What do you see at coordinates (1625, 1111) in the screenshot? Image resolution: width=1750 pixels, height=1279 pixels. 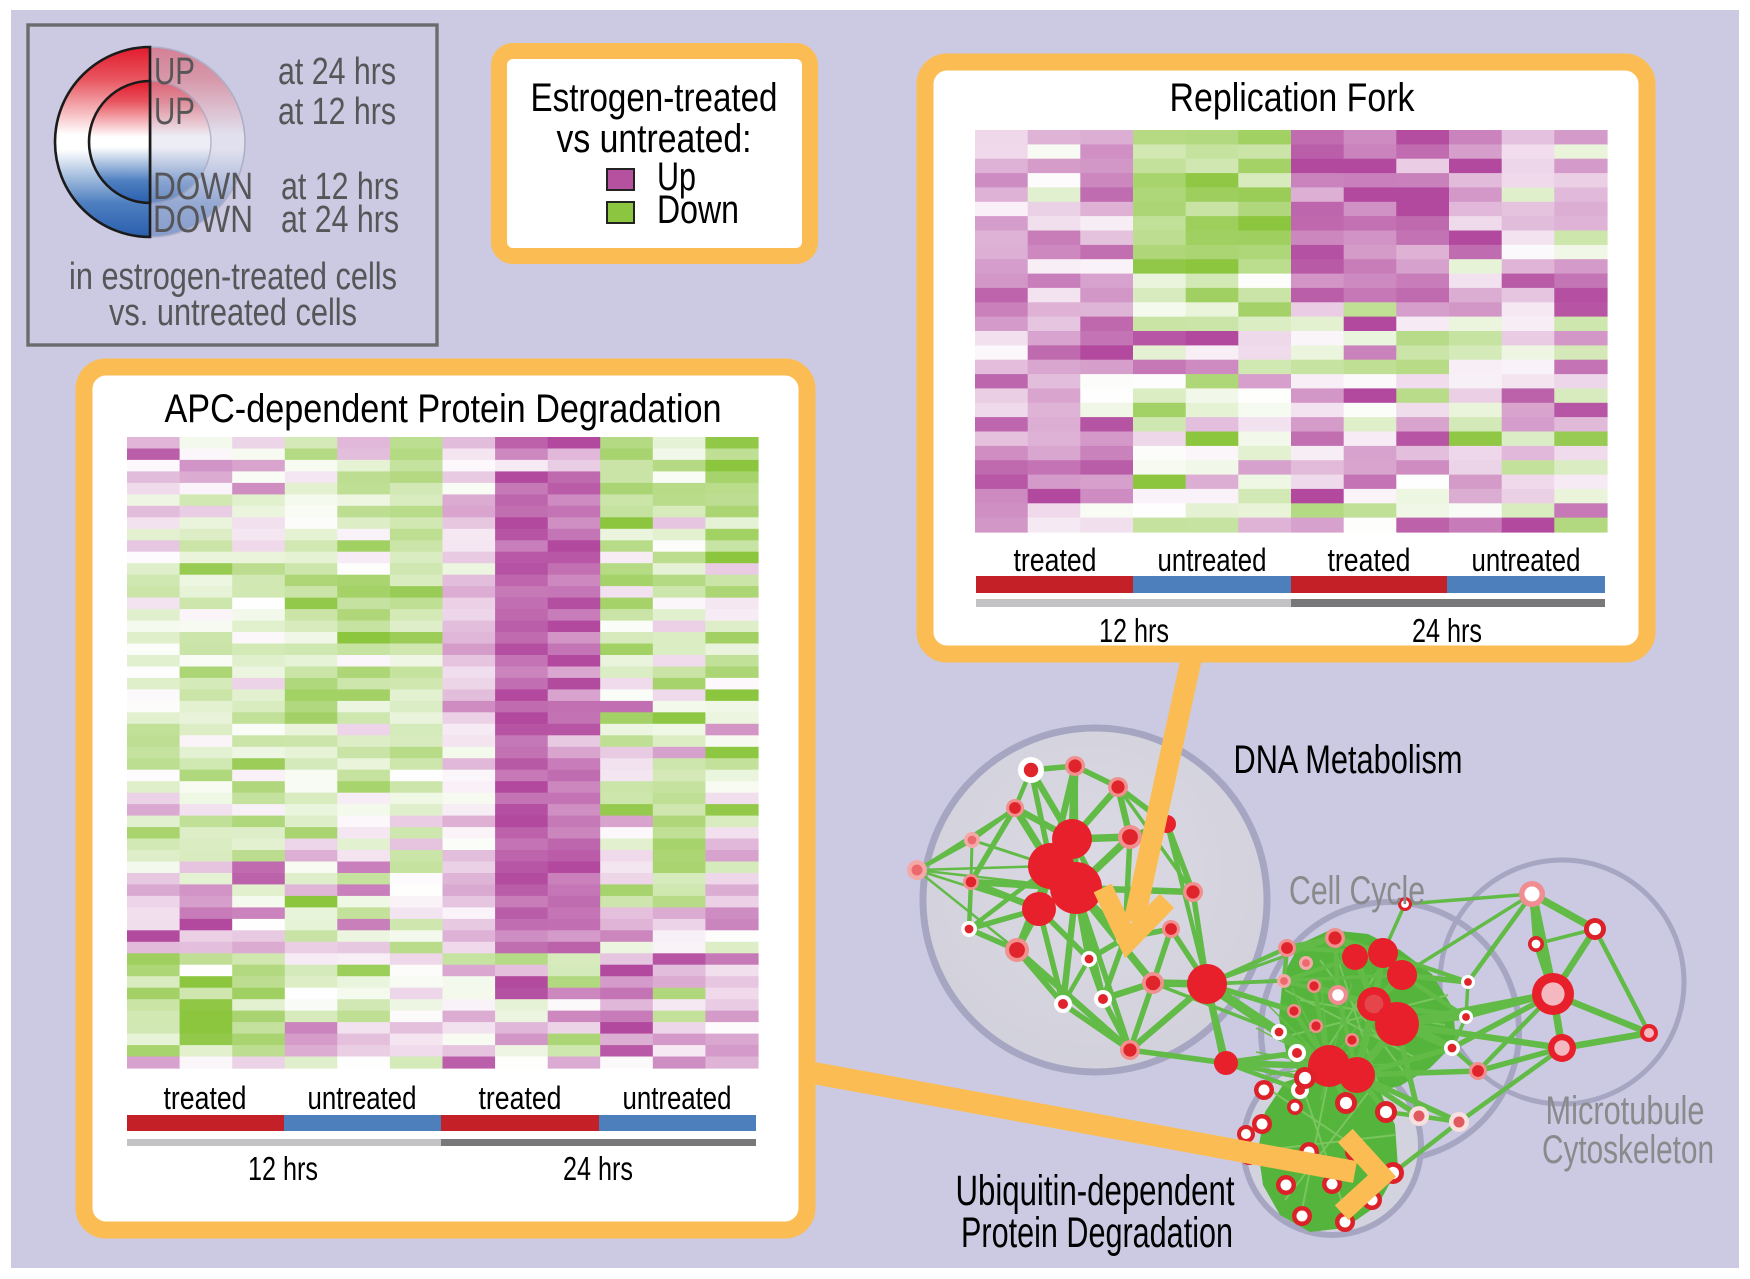 I see `svg-text: Microtubule` at bounding box center [1625, 1111].